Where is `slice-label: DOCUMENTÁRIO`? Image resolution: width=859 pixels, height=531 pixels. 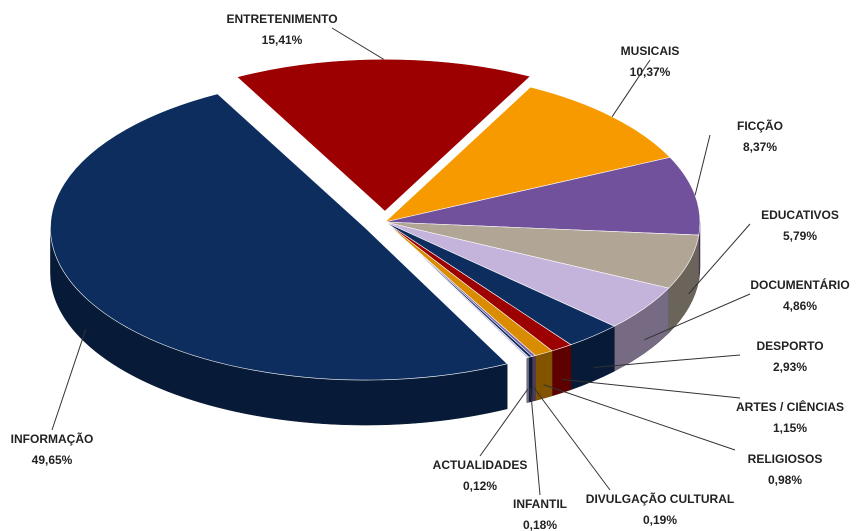
slice-label: DOCUMENTÁRIO is located at coordinates (799, 284).